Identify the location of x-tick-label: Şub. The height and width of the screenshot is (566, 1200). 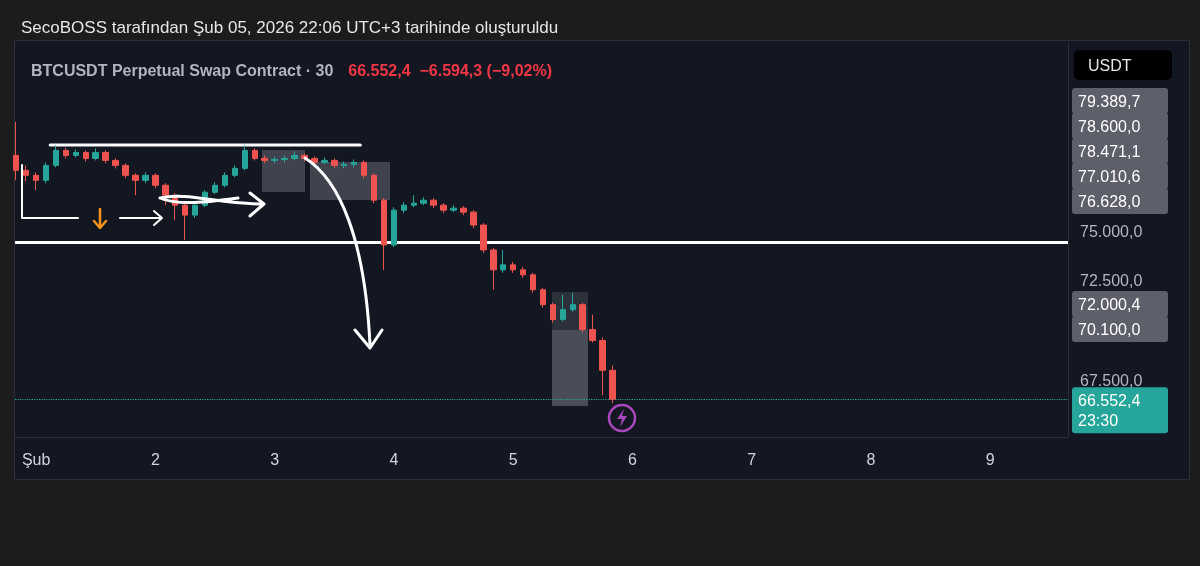
(36, 459).